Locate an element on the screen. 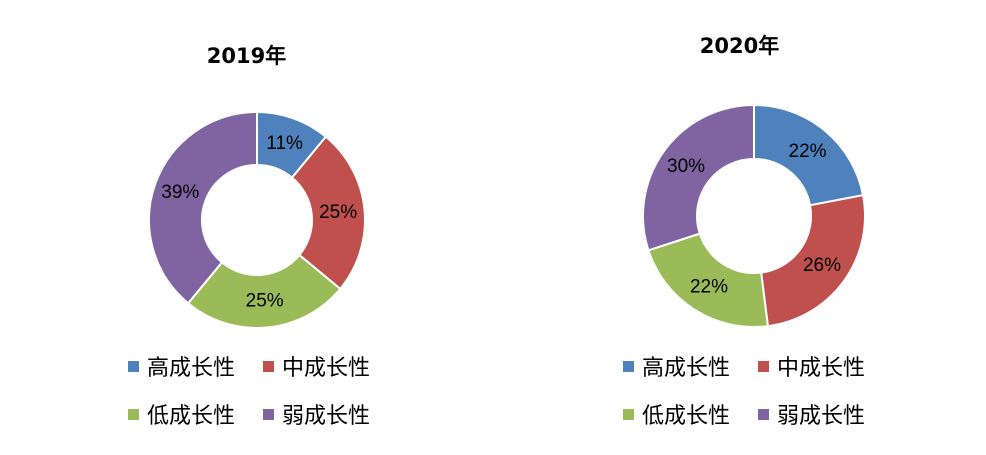 This screenshot has width=986, height=455. chart-title: 2019年 is located at coordinates (246, 56).